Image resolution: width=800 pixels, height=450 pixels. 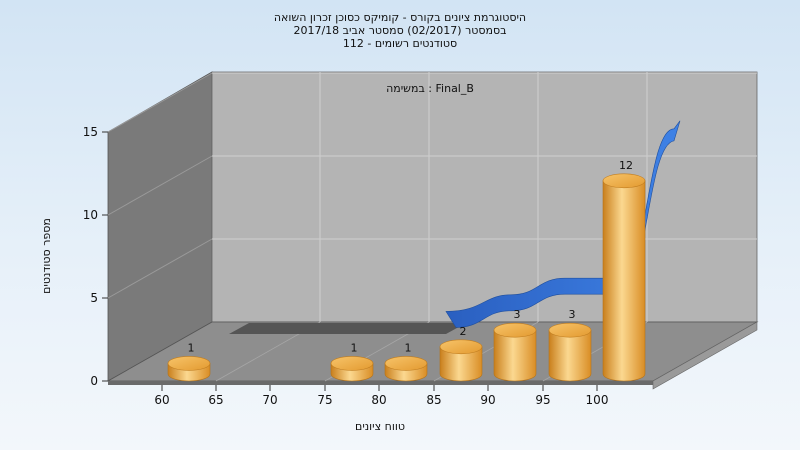 I want to click on x-tick-label: 65, so click(x=215, y=400).